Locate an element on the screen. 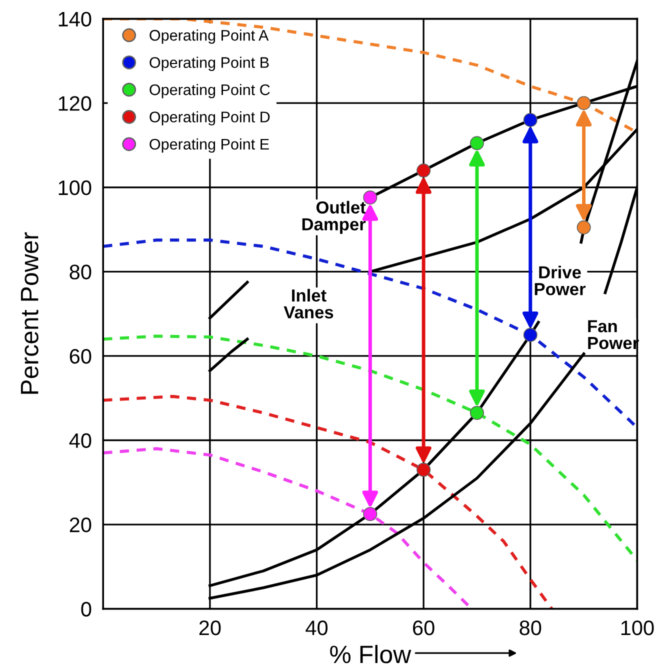 The width and height of the screenshot is (661, 672). x-tick-label: 80 is located at coordinates (531, 628).